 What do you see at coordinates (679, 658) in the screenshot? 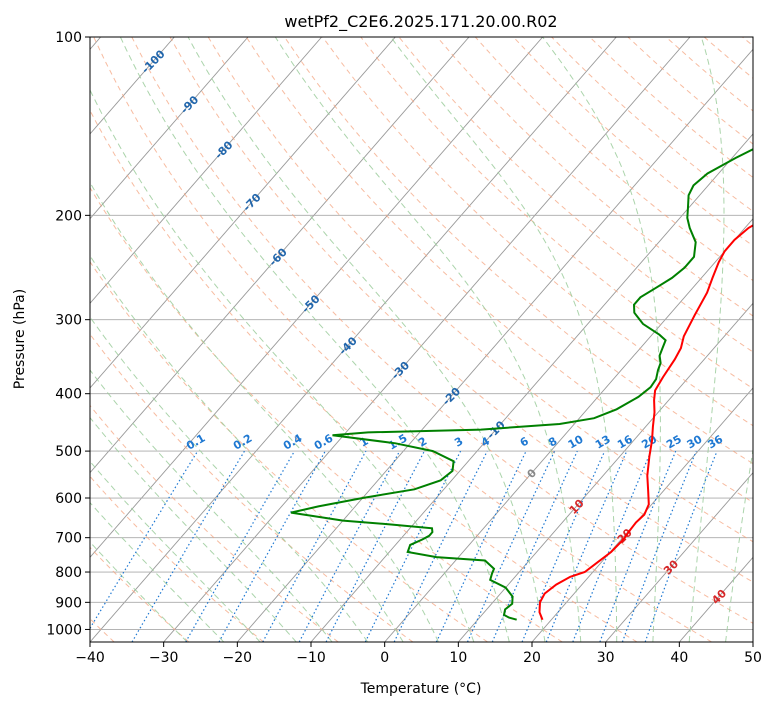
I see `x-tick-label: 40` at bounding box center [679, 658].